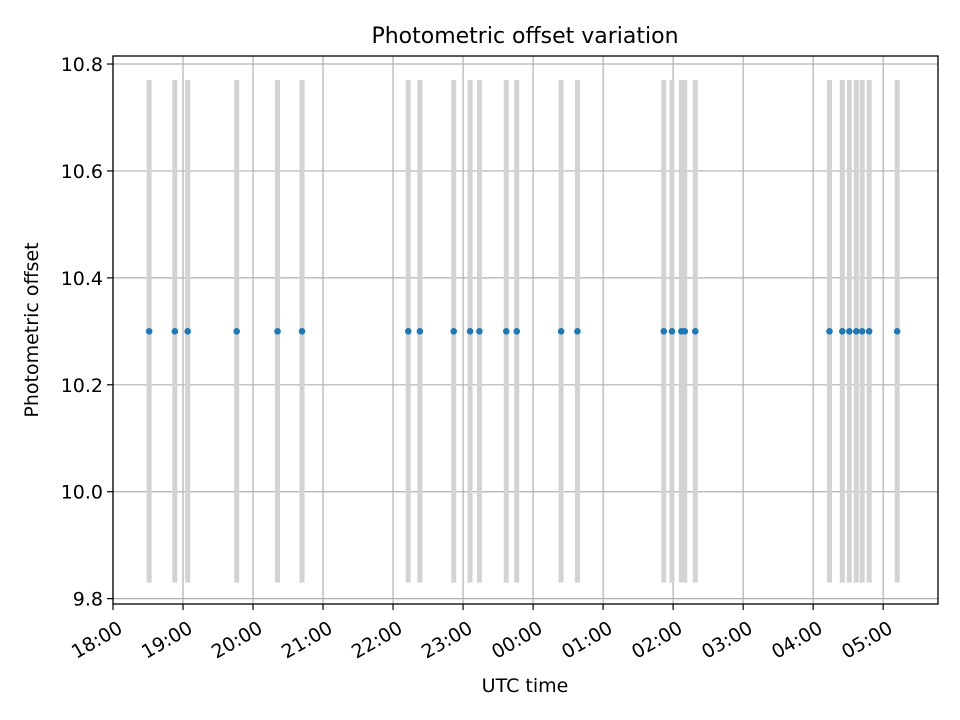  What do you see at coordinates (32, 329) in the screenshot?
I see `y-axis-label: Photometric offset` at bounding box center [32, 329].